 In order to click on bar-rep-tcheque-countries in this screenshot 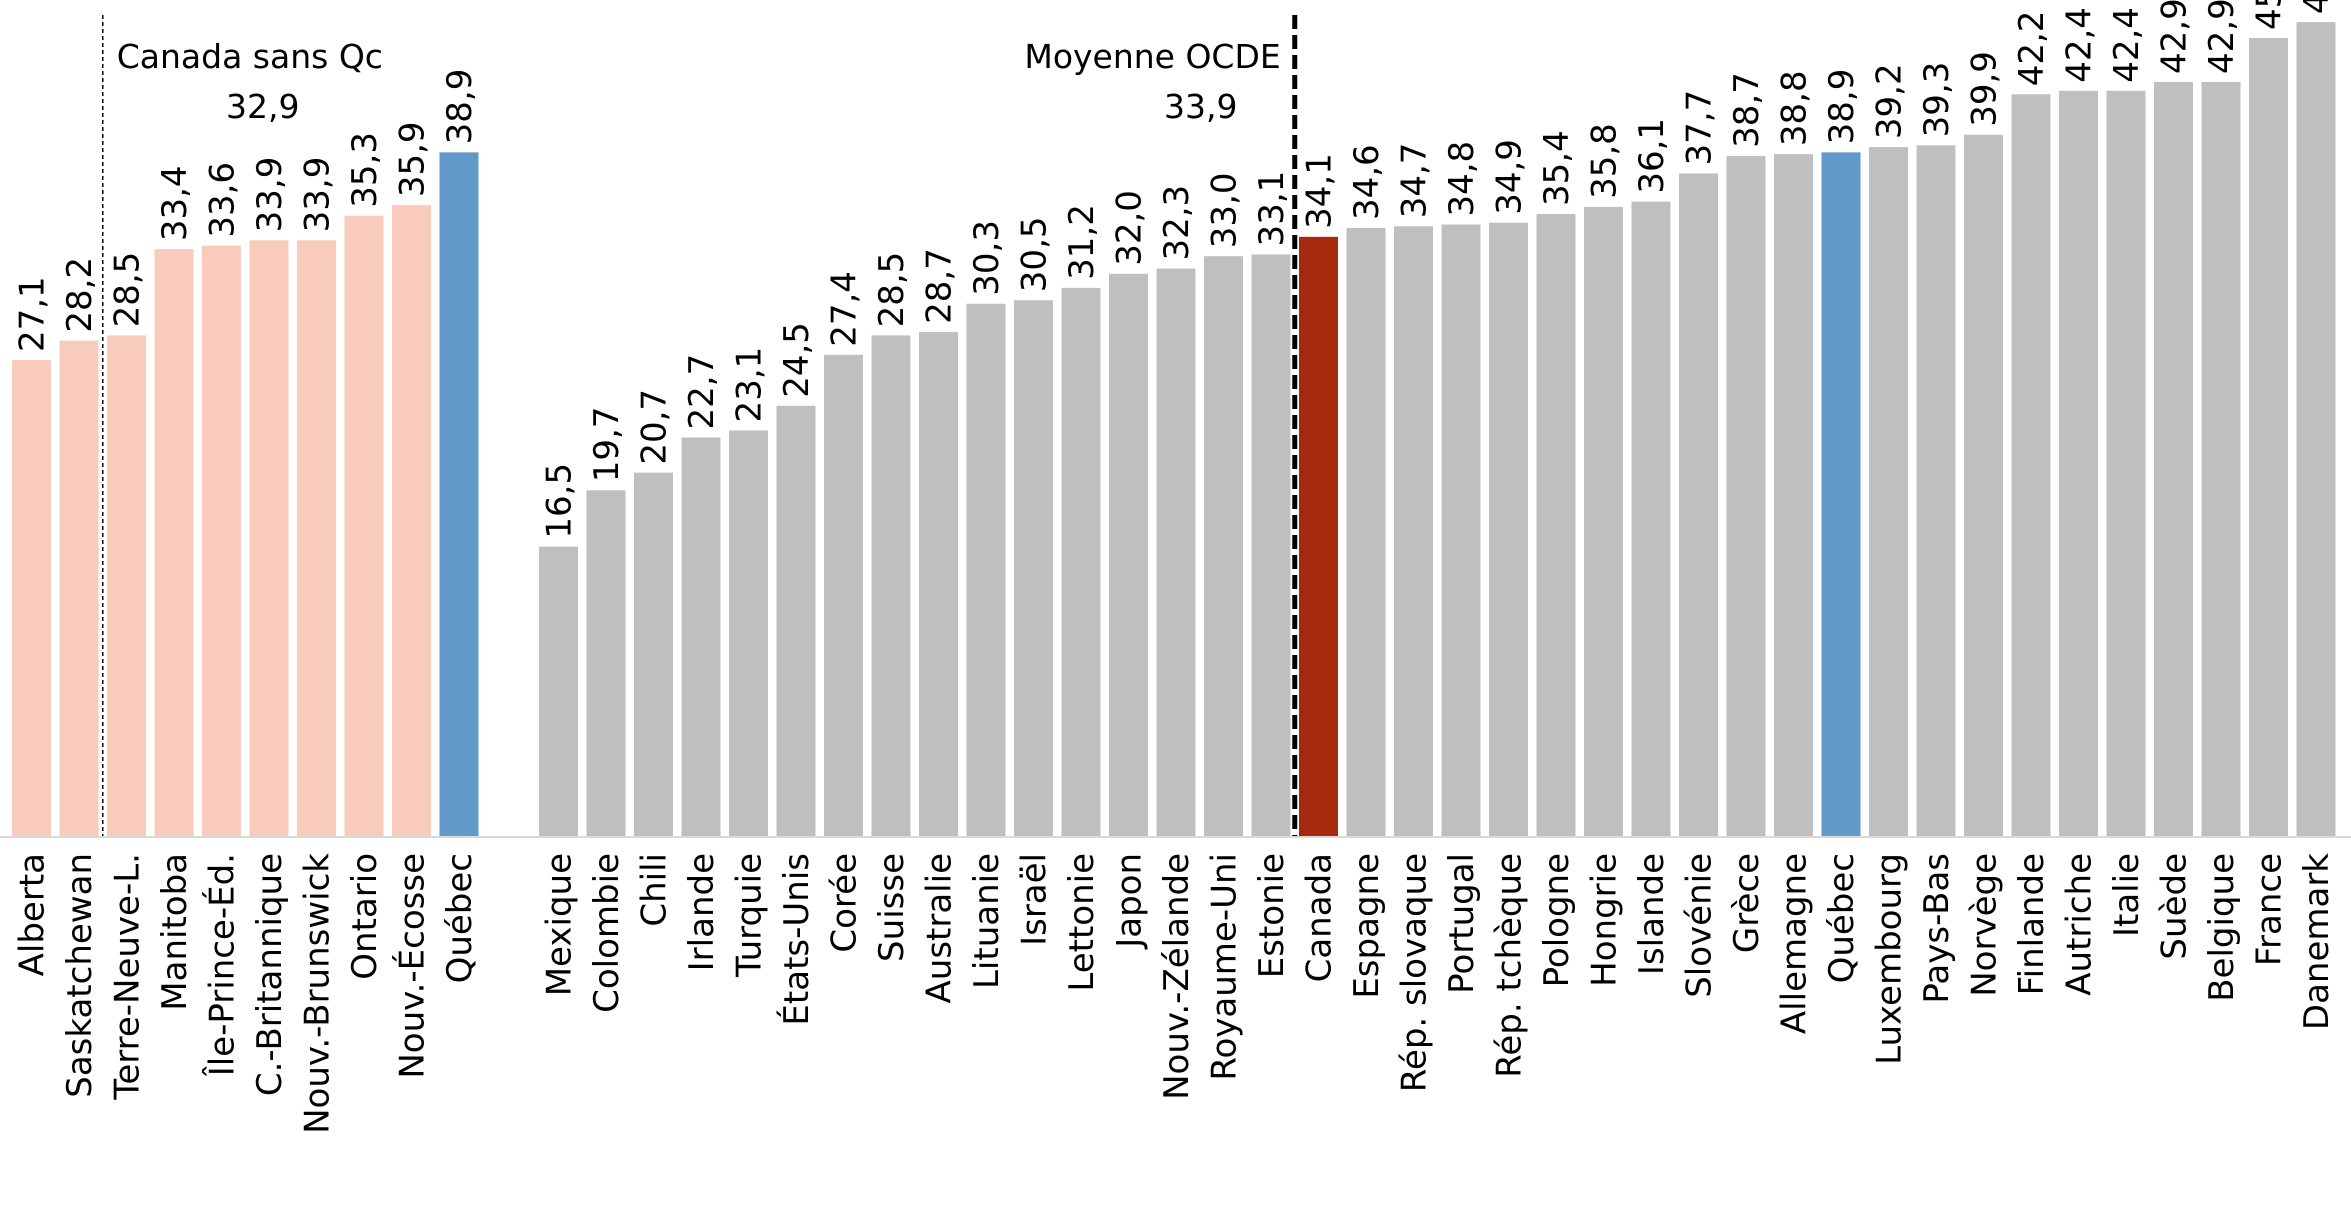, I will do `click(1508, 529)`.